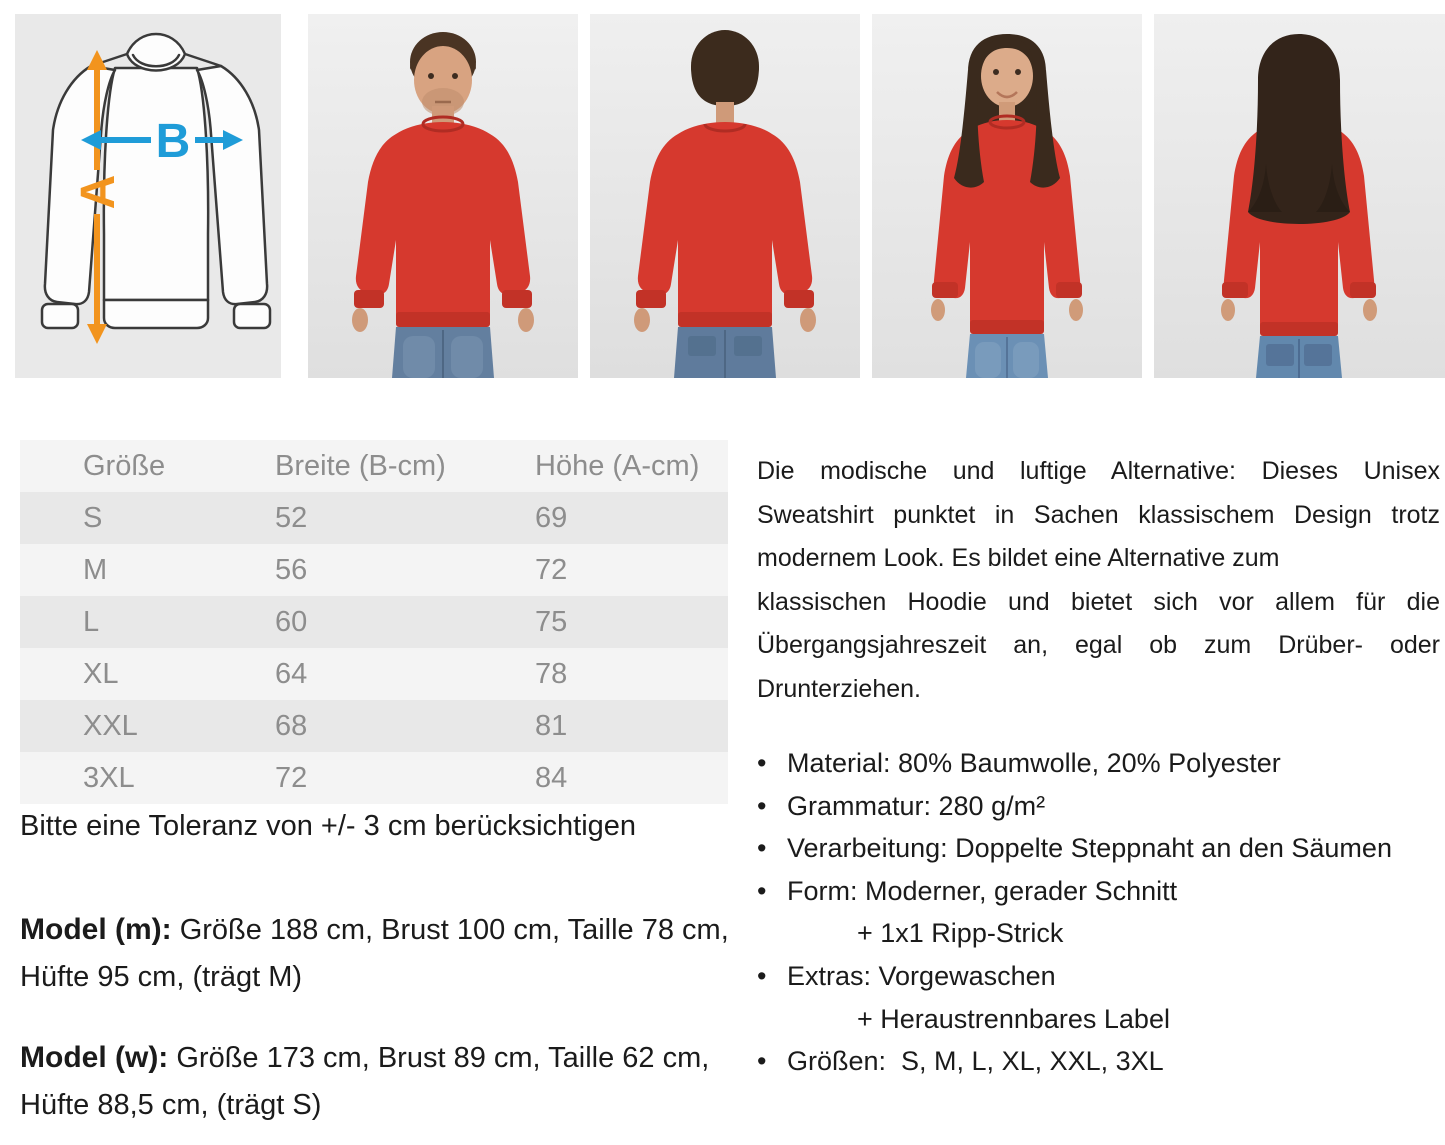  I want to click on feature-text: Form: Moderner, gerader Schnitt, so click(982, 890).